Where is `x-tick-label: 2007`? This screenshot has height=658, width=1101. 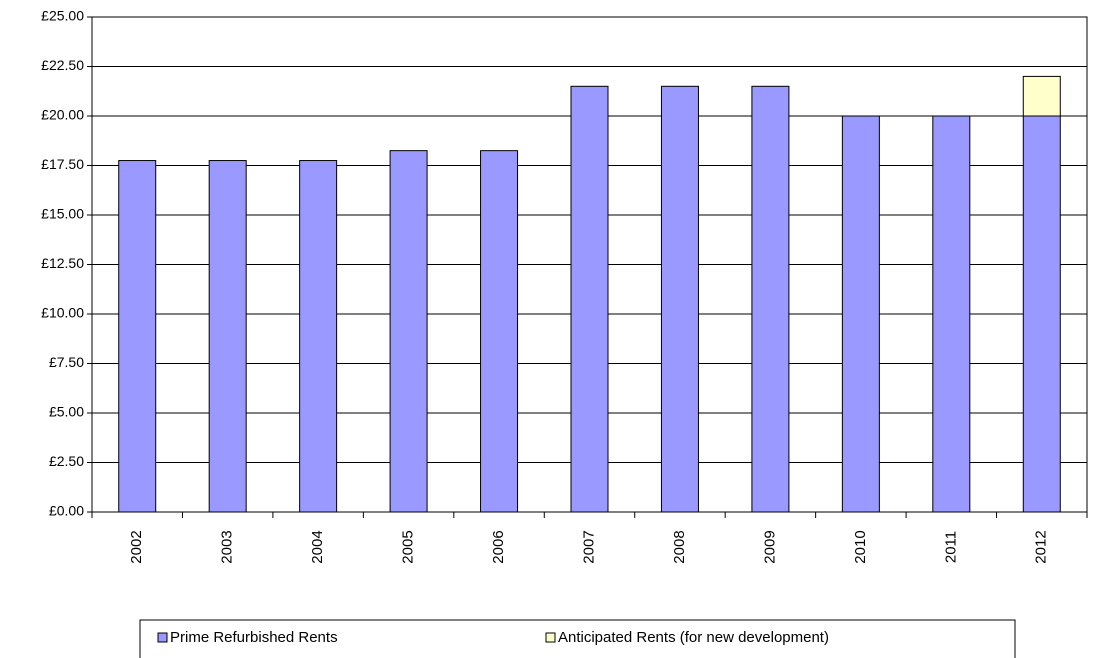 x-tick-label: 2007 is located at coordinates (588, 546).